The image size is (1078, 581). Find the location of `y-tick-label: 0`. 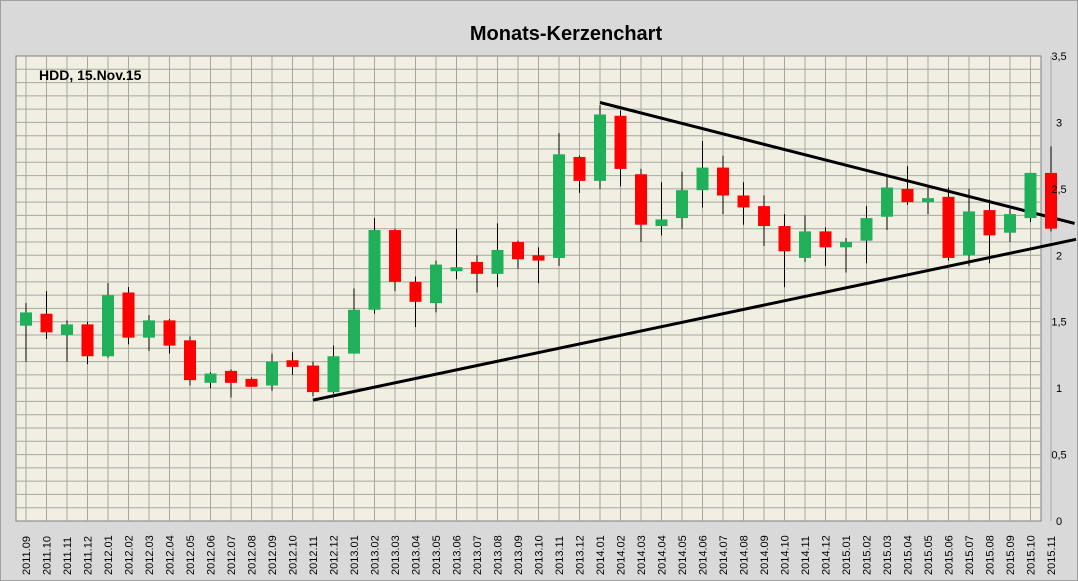

y-tick-label: 0 is located at coordinates (1059, 522).